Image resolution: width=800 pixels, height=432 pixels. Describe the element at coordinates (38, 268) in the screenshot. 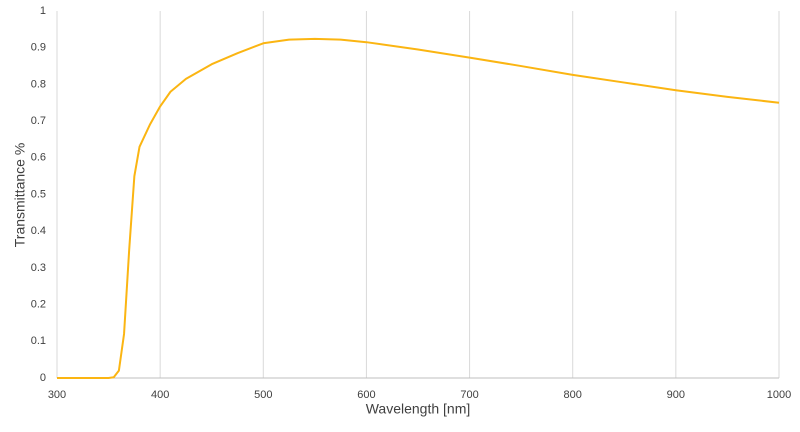

I see `y-tick-label: 0.3` at that location.